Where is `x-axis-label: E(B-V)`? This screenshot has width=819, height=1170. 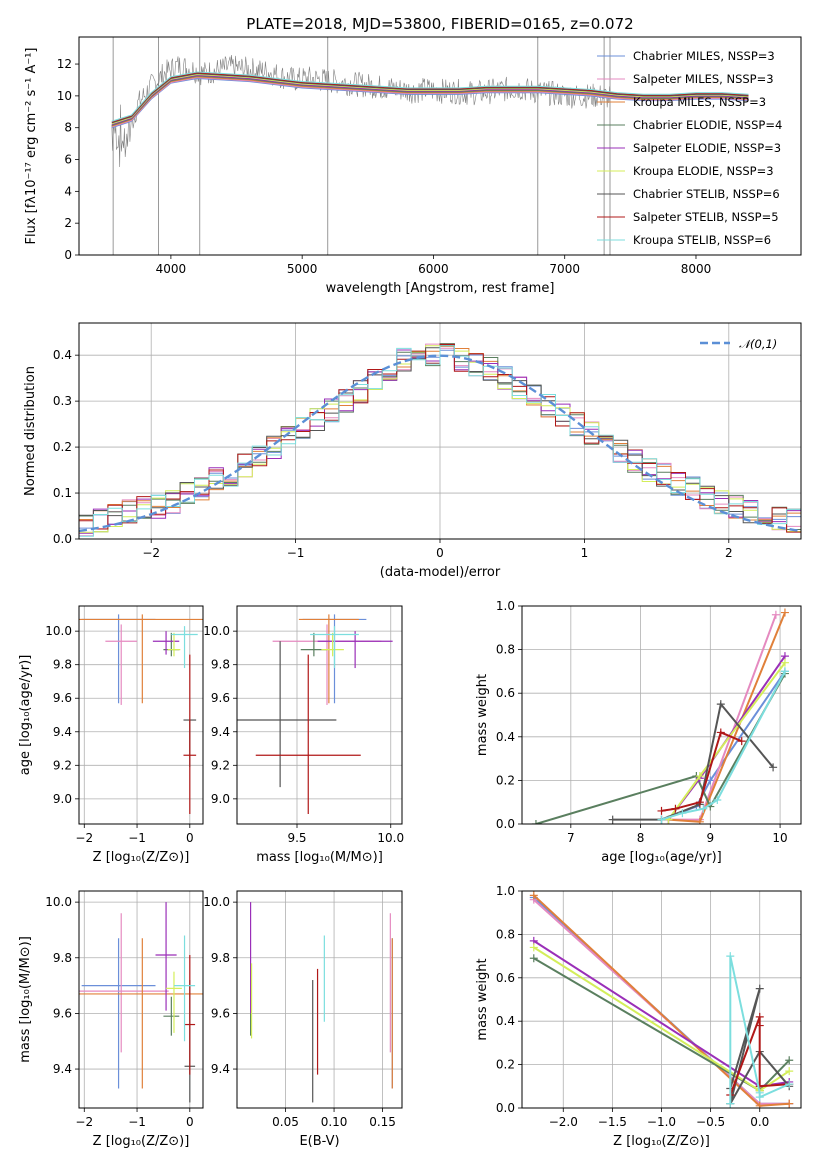 x-axis-label: E(B-V) is located at coordinates (319, 1141).